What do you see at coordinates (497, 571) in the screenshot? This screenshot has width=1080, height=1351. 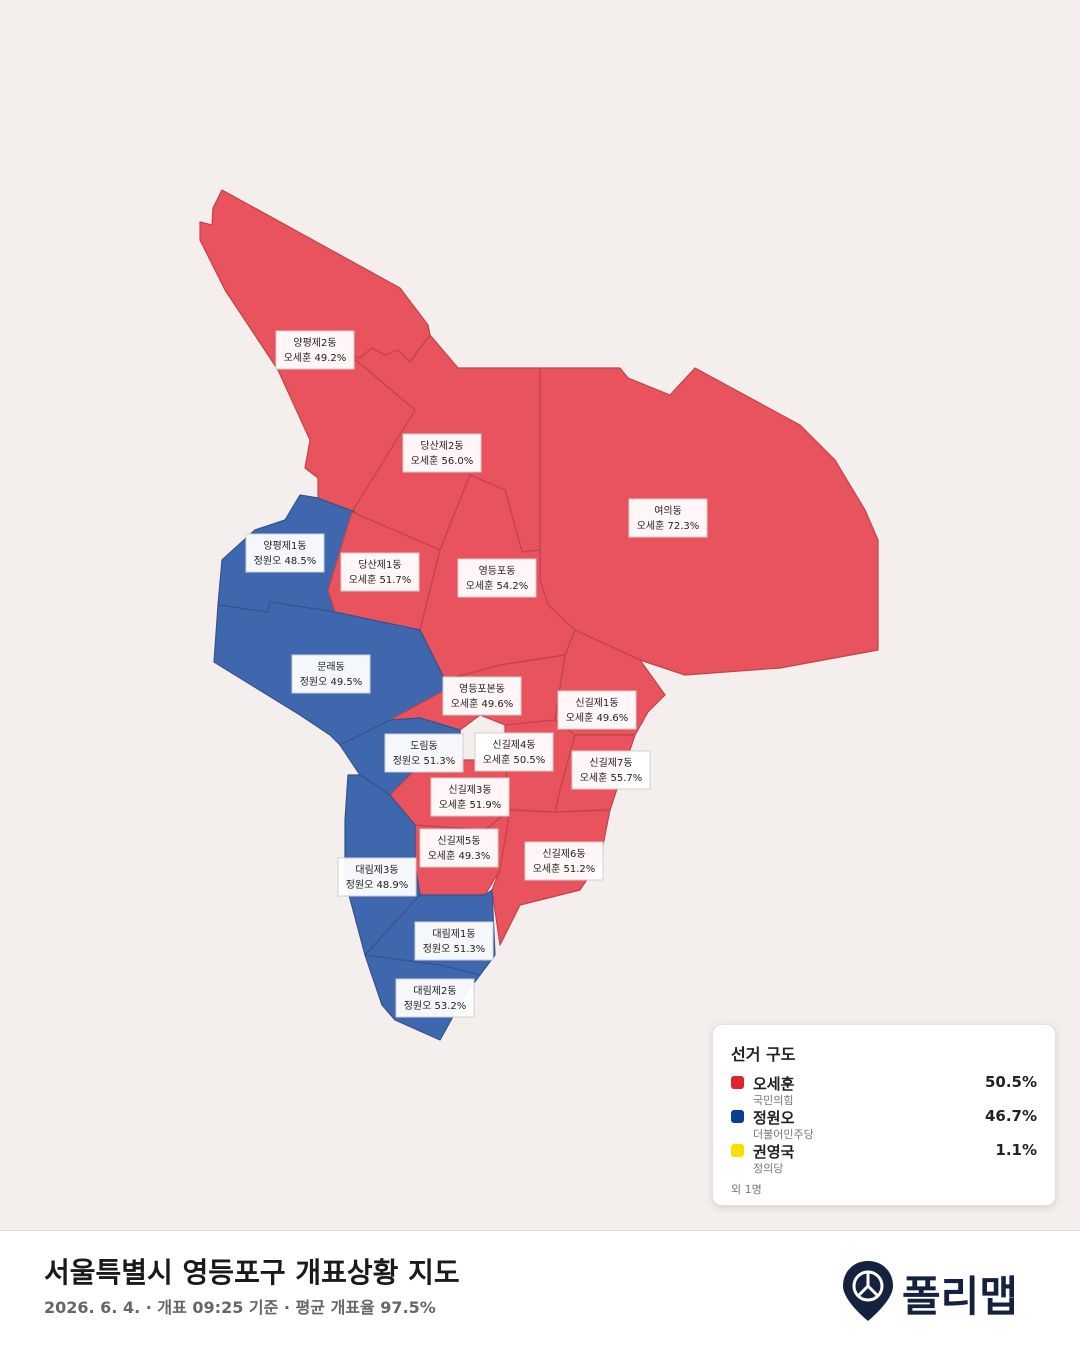 I see `district-name: 영등포동` at bounding box center [497, 571].